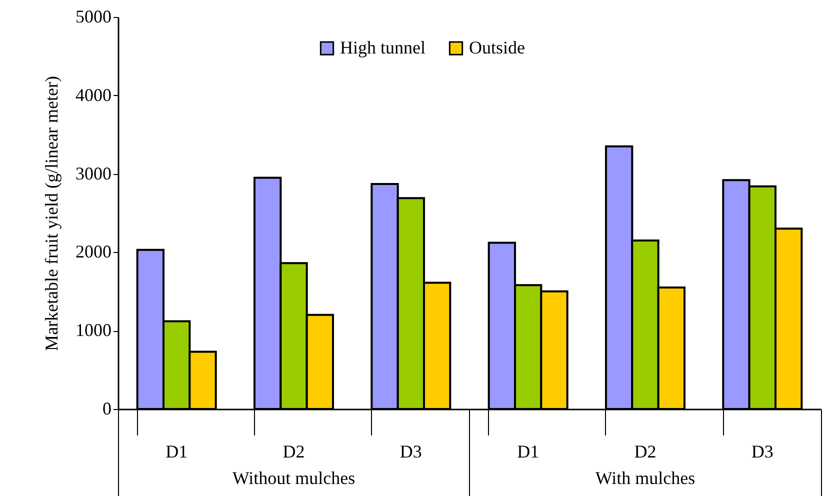 This screenshot has height=496, width=826. What do you see at coordinates (52, 213) in the screenshot?
I see `y-axis-title: Marketable fruit yield (g/linear meter)` at bounding box center [52, 213].